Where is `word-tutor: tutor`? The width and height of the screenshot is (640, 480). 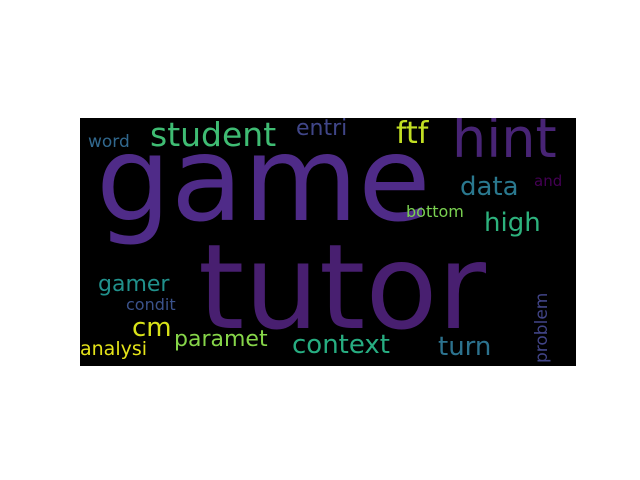 word-tutor: tutor is located at coordinates (342, 287).